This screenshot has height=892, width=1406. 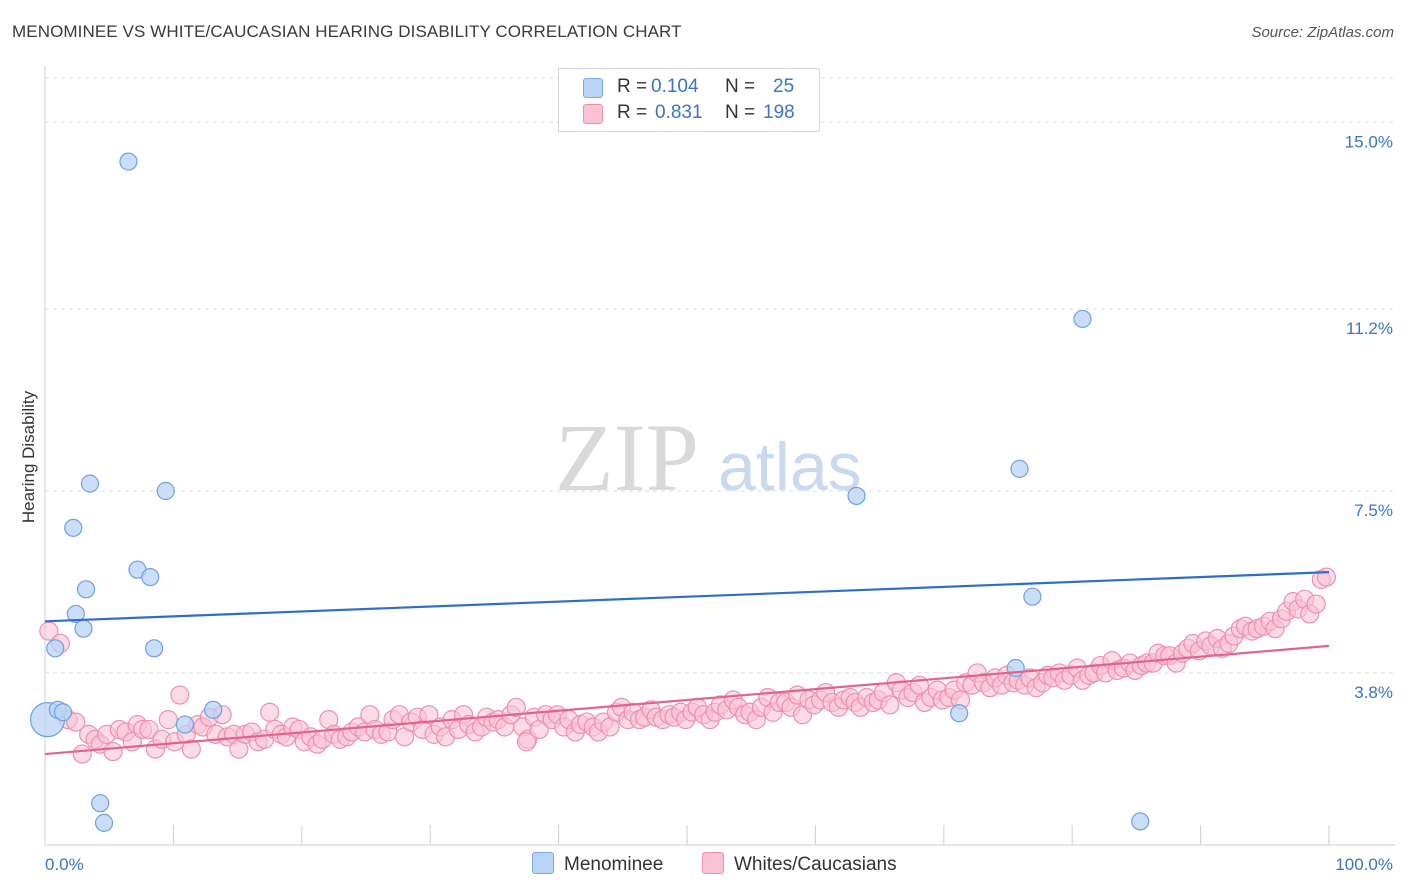 I want to click on legend-r-value: 0.831, so click(x=679, y=112).